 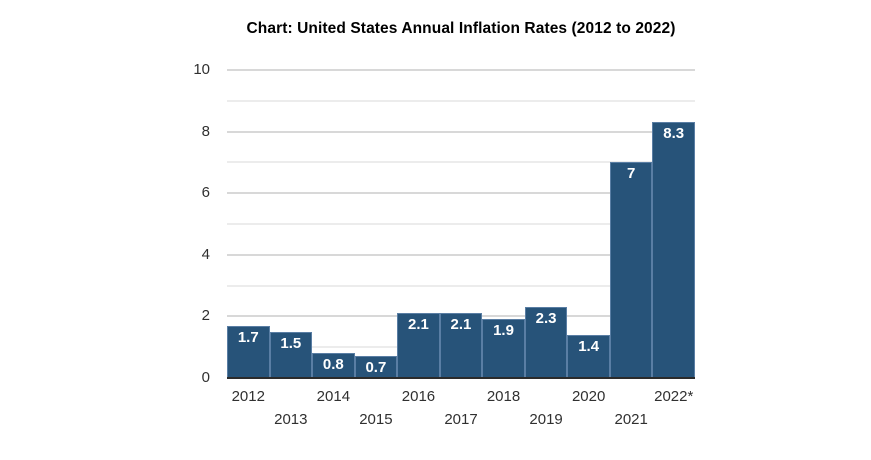 What do you see at coordinates (589, 346) in the screenshot?
I see `bar-value-label: 1.4` at bounding box center [589, 346].